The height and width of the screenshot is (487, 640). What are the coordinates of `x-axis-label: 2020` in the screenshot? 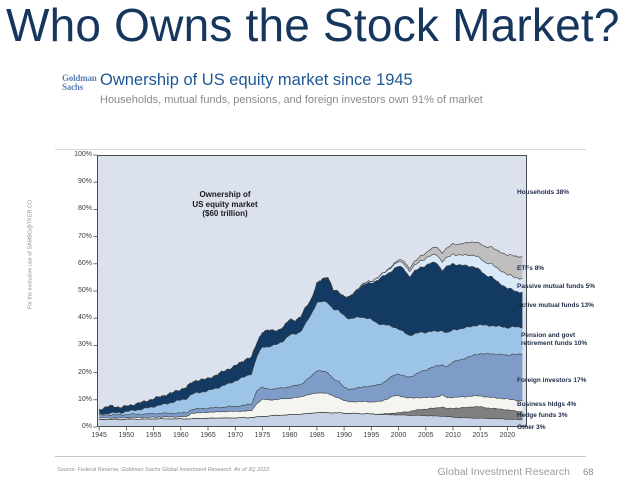 It's located at (507, 435).